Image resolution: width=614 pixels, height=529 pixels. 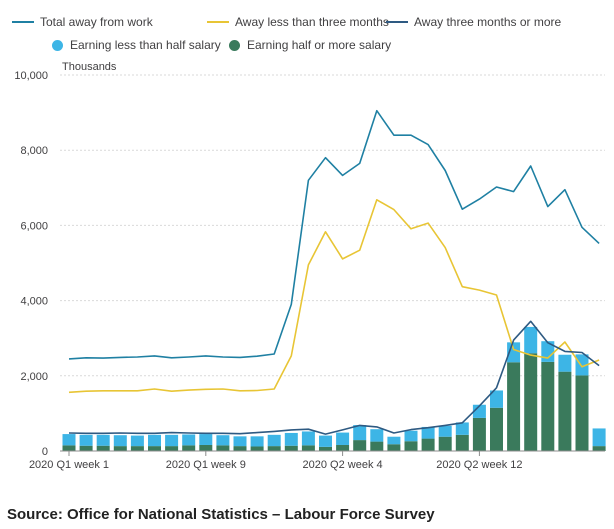 I want to click on y-tick-label: 6,000, so click(x=34, y=226).